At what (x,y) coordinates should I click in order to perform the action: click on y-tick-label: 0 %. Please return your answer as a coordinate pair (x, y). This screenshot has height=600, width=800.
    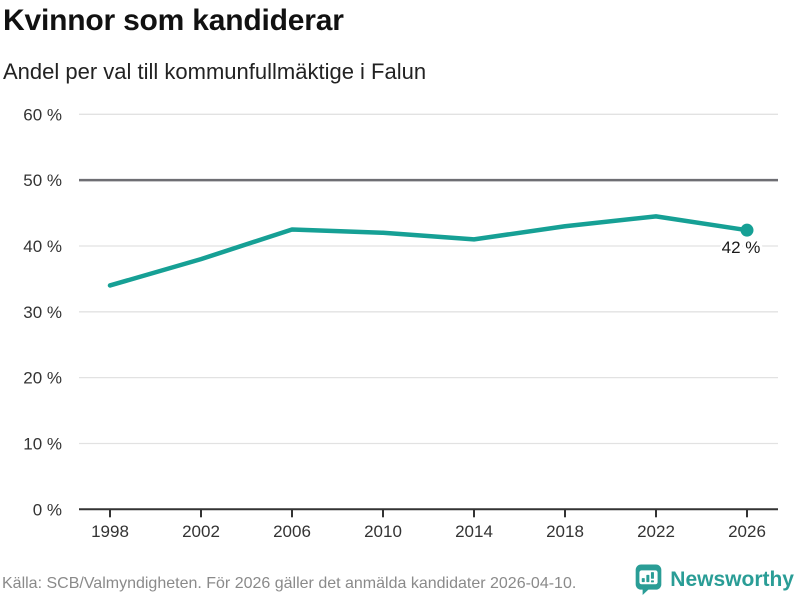
    Looking at the image, I should click on (47, 509).